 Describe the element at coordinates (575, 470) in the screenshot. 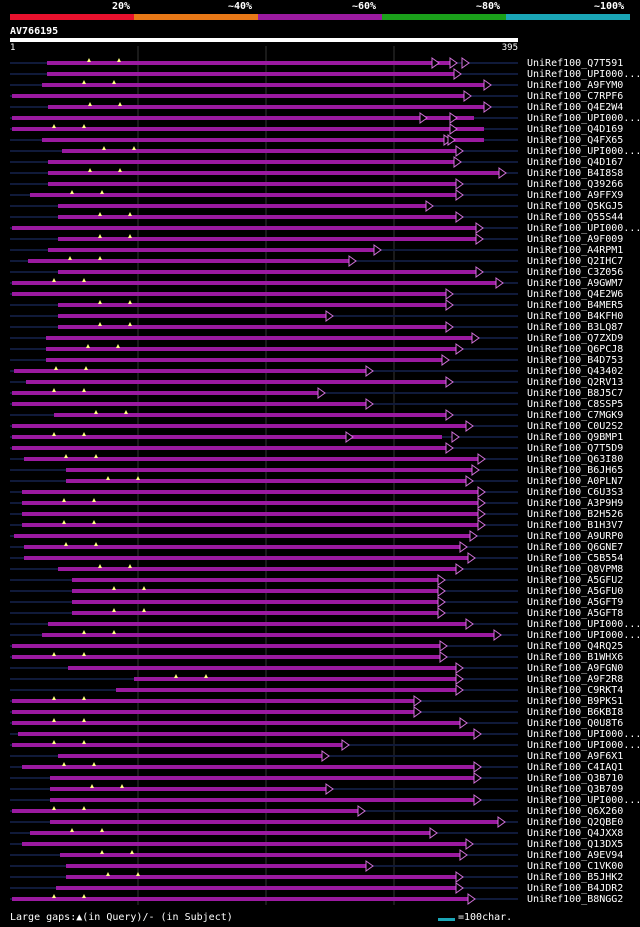

I see `hit-label: UniRef100_B6JH65` at that location.